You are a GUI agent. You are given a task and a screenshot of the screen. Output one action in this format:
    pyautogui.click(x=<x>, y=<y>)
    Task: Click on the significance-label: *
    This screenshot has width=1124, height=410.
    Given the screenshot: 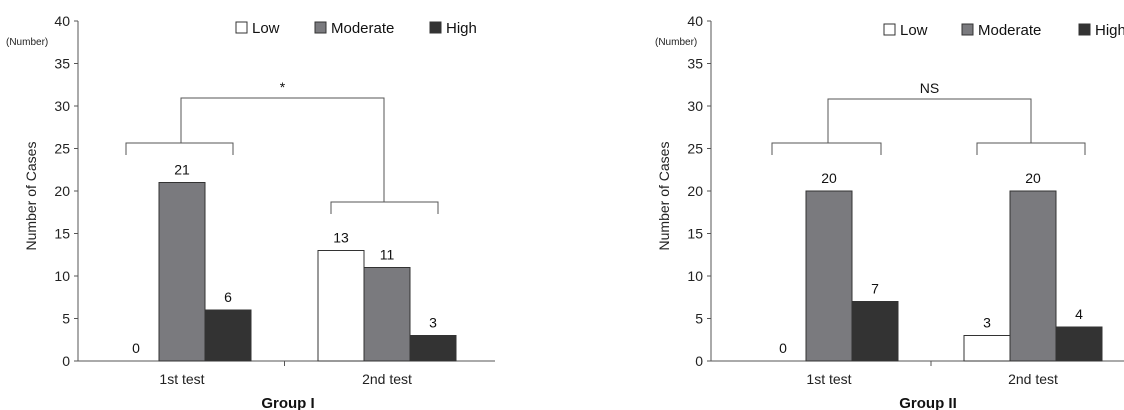 What is the action you would take?
    pyautogui.click(x=283, y=87)
    